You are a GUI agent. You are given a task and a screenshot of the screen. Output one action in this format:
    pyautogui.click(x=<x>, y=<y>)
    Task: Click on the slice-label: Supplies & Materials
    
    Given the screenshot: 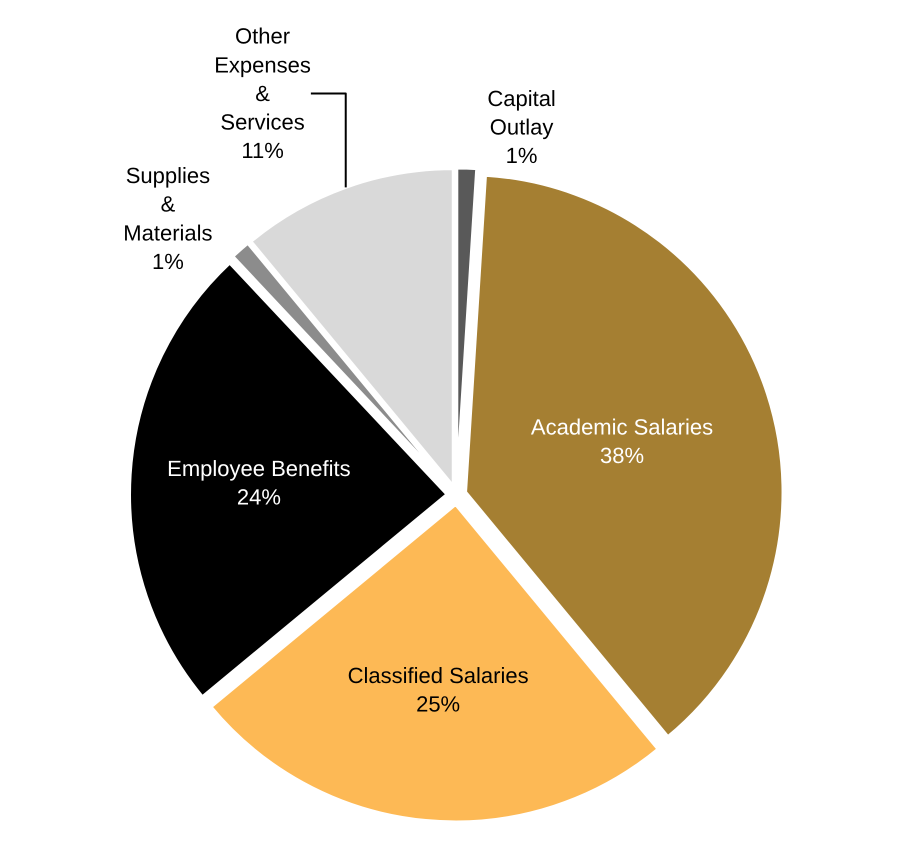 What is the action you would take?
    pyautogui.click(x=168, y=204)
    